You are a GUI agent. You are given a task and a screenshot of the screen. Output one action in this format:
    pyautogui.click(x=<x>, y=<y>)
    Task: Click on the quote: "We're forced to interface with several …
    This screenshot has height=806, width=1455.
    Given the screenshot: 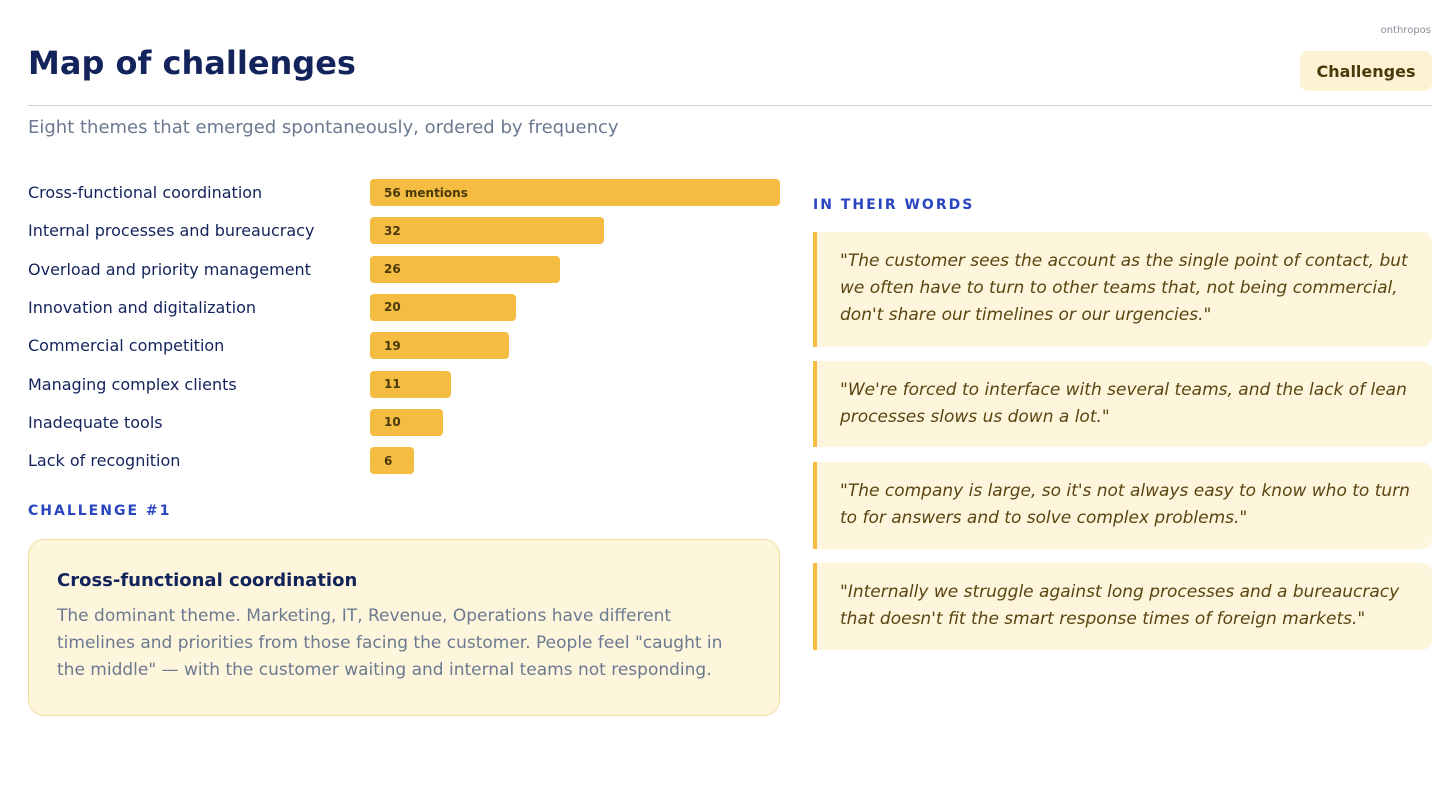 What is the action you would take?
    pyautogui.click(x=1122, y=404)
    